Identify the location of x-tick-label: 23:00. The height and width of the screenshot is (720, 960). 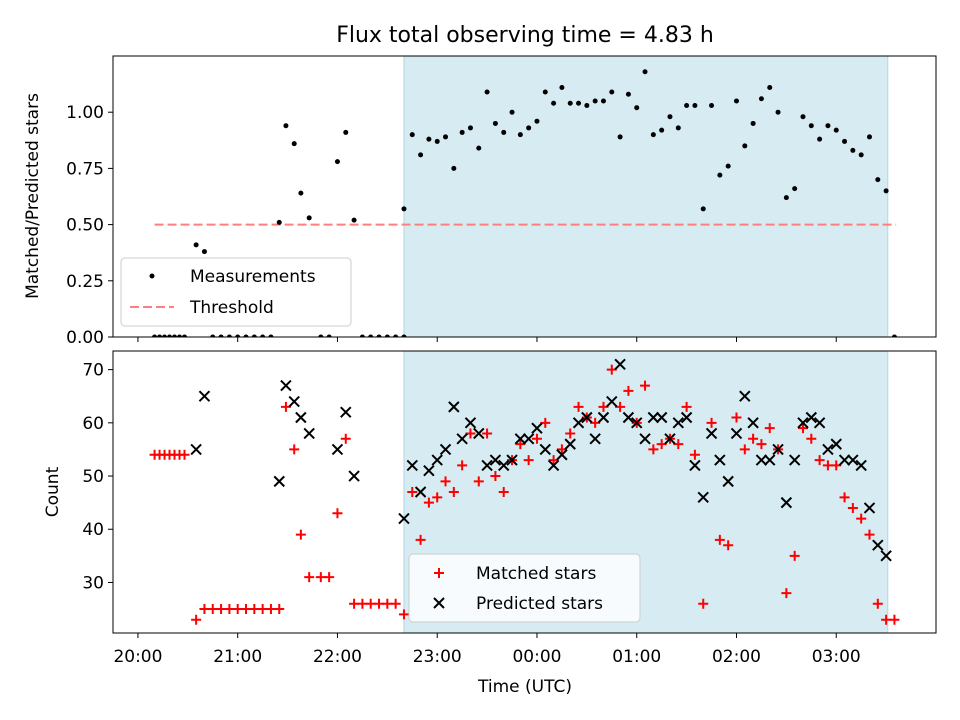
(437, 657).